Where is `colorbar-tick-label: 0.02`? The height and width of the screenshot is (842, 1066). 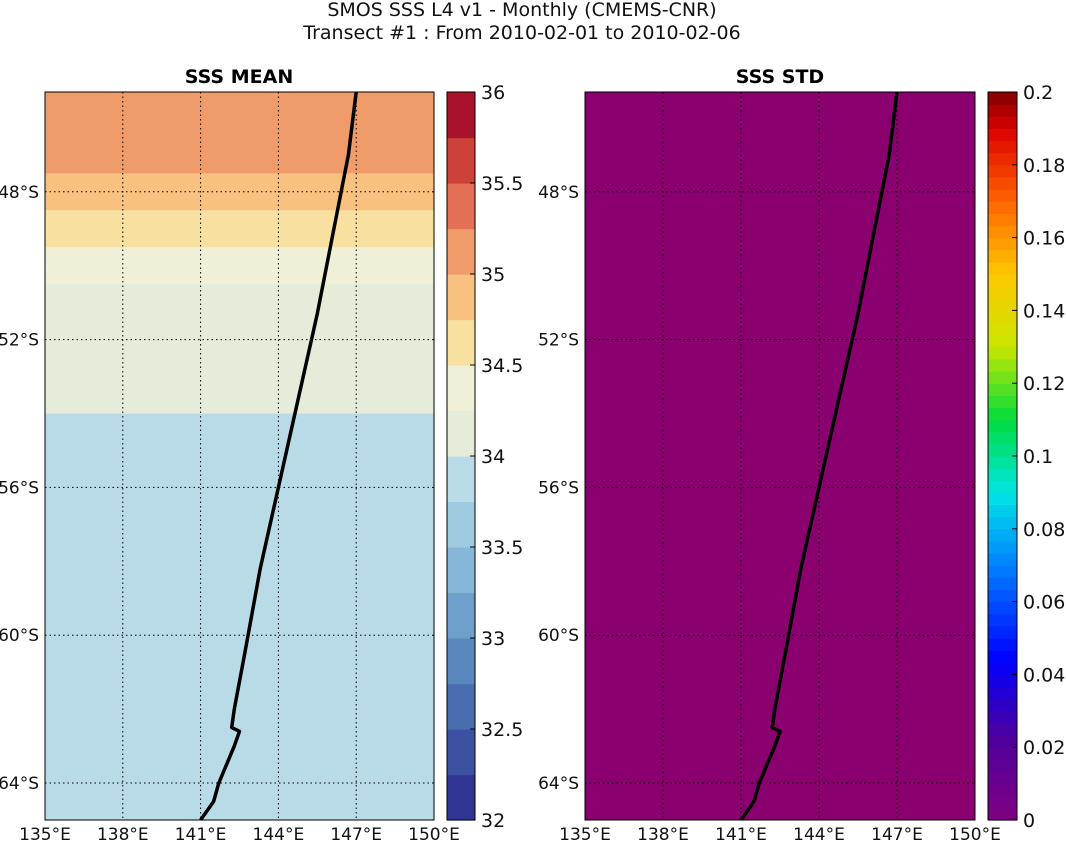 colorbar-tick-label: 0.02 is located at coordinates (1044, 748).